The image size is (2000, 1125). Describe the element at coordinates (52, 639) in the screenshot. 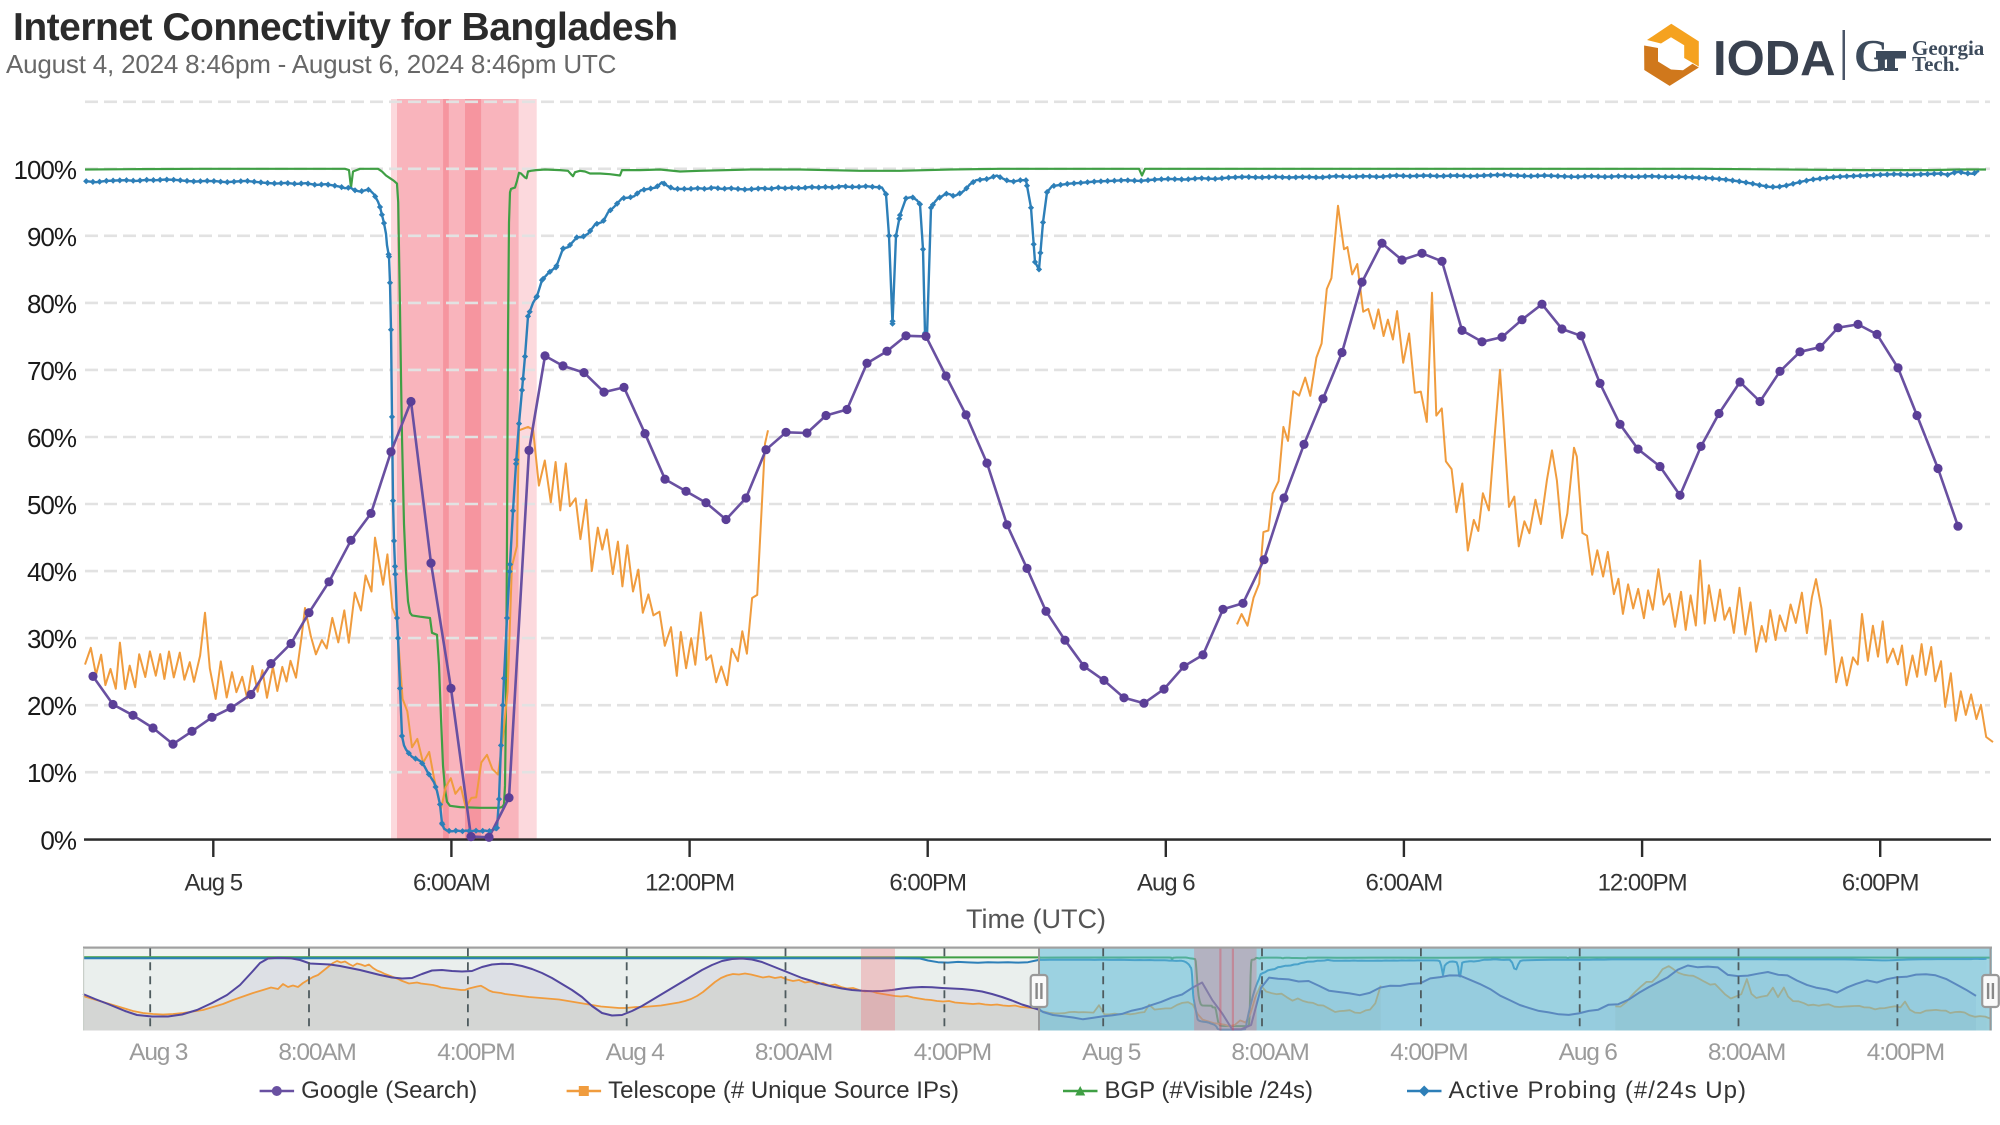

I see `svg-text: 30%` at that location.